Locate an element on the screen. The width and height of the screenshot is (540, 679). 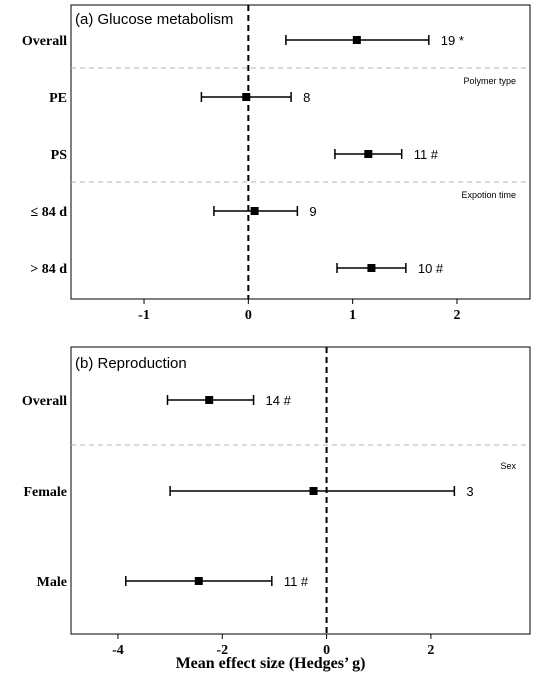
sample-size-label: 19 * is located at coordinates (452, 40).